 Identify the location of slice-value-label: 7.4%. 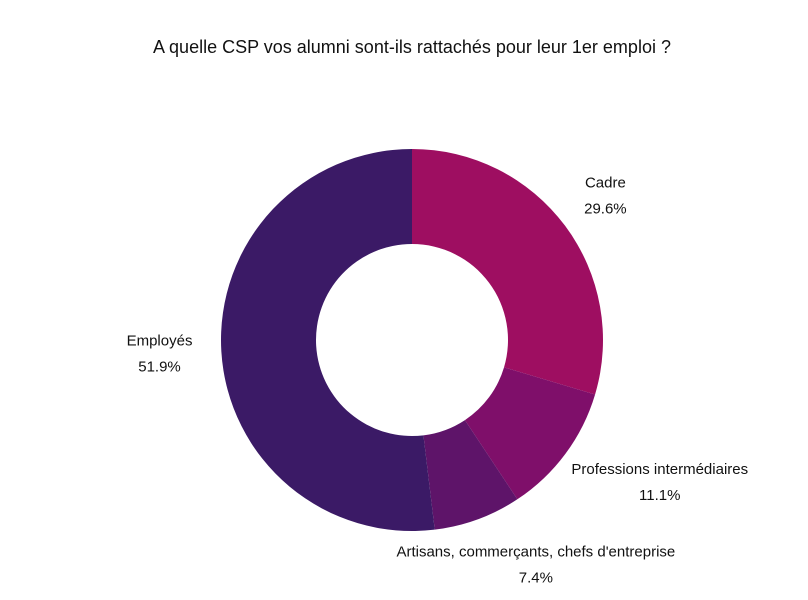
(536, 577).